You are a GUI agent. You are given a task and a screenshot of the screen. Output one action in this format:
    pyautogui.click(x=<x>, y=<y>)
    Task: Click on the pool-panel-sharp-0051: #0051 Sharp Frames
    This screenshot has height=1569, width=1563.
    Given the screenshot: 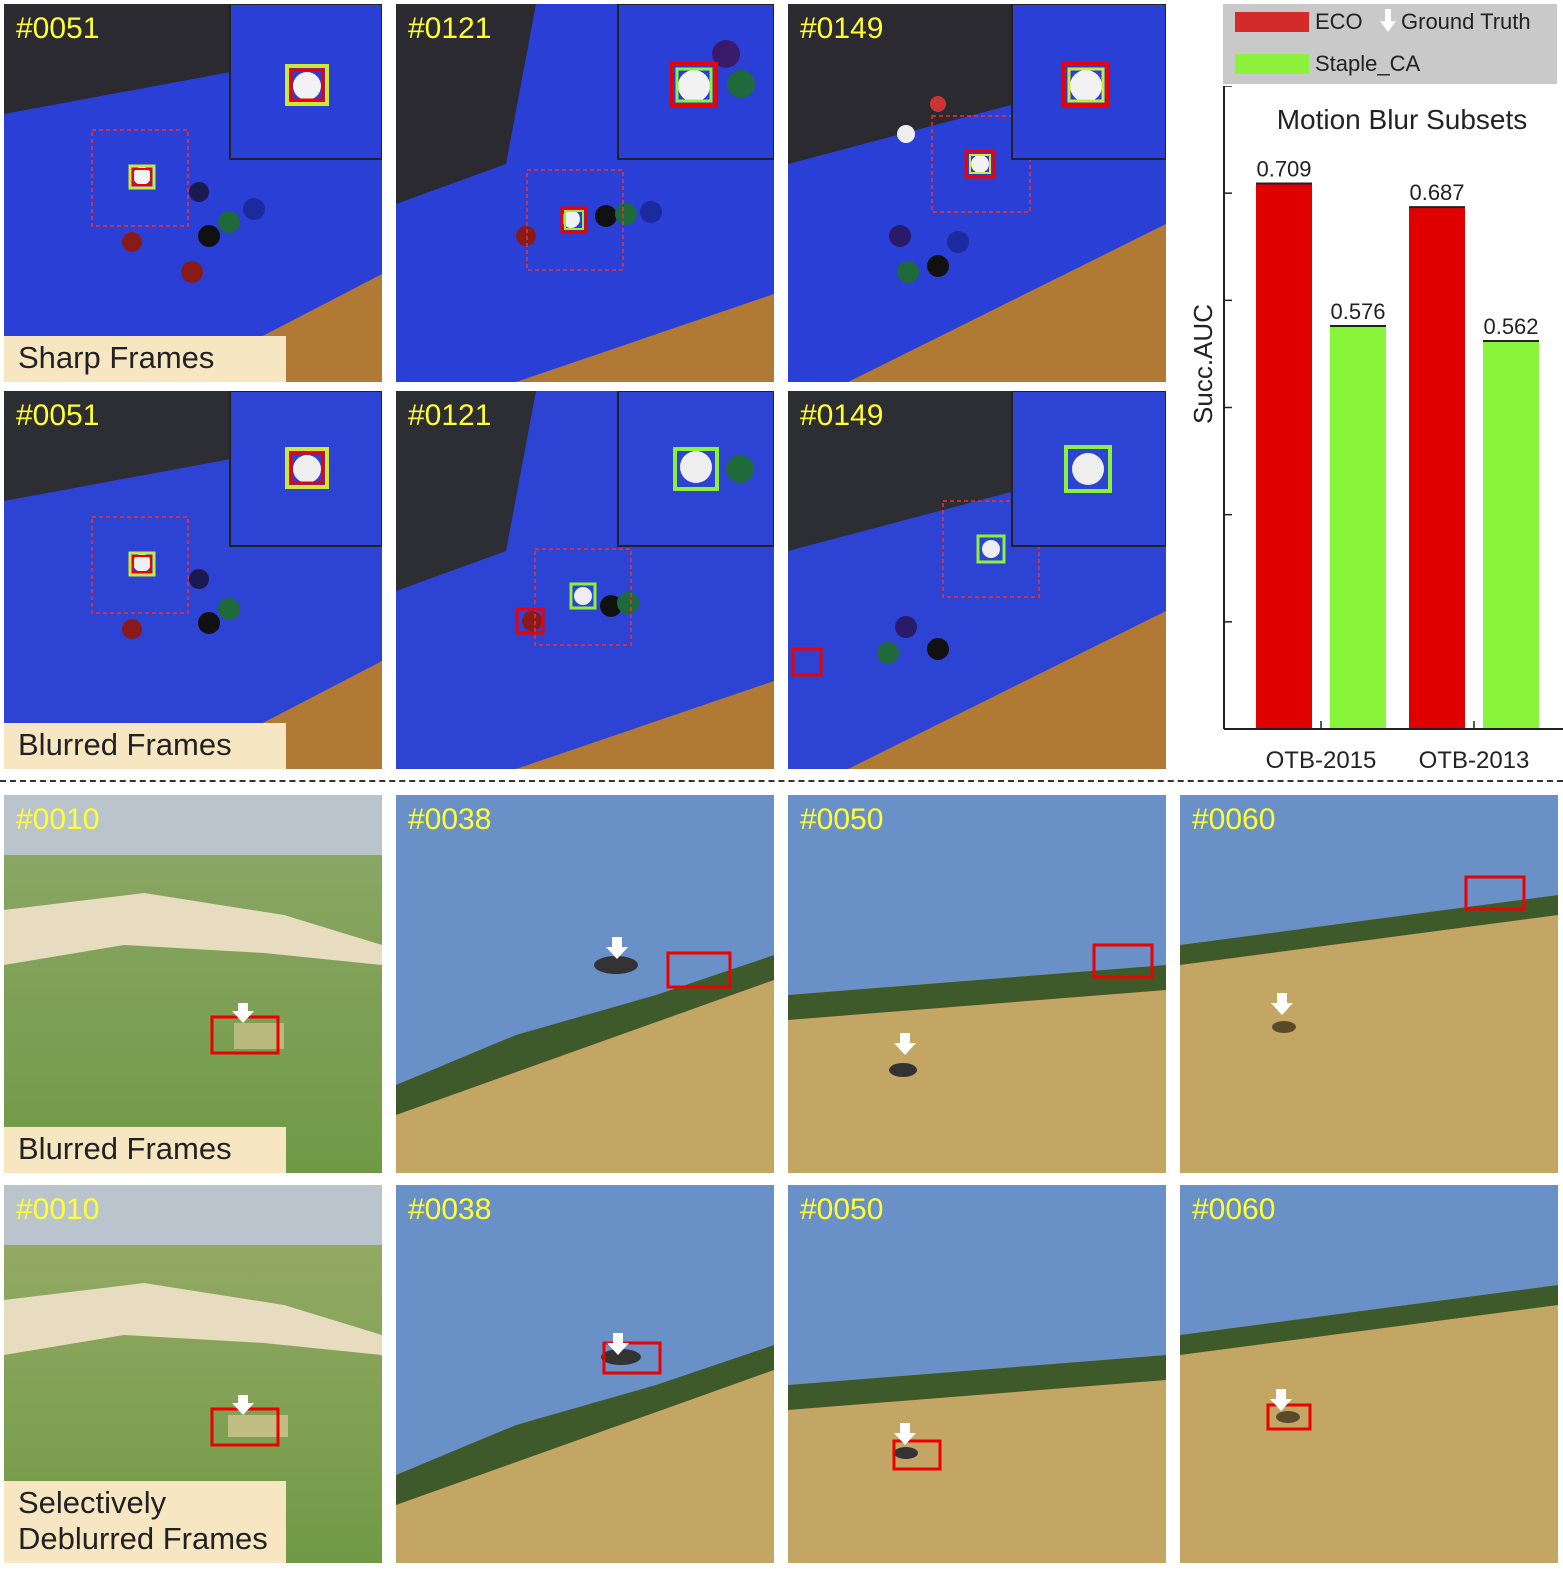 What is the action you would take?
    pyautogui.click(x=193, y=193)
    